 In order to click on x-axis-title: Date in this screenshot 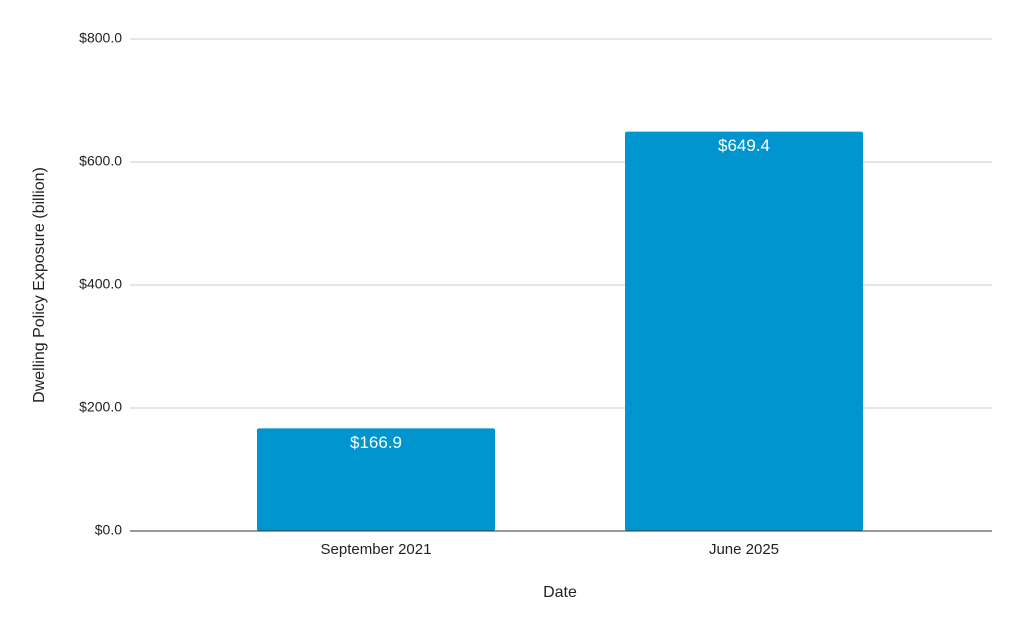, I will do `click(560, 592)`.